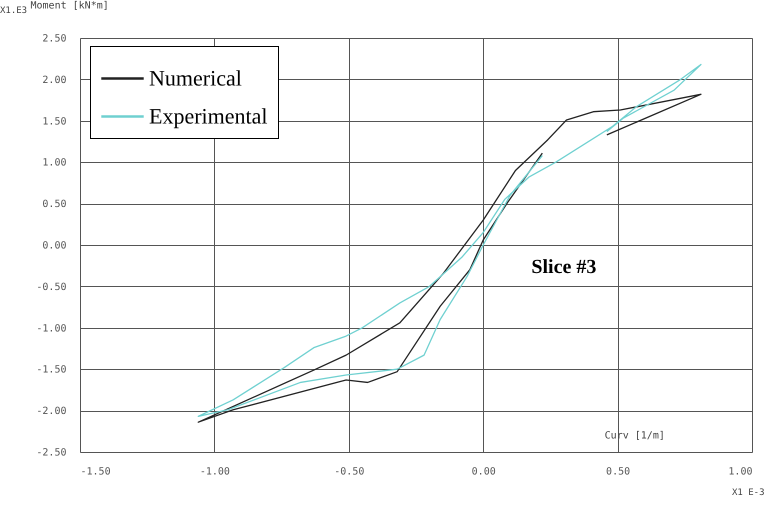 The image size is (769, 508). Describe the element at coordinates (195, 78) in the screenshot. I see `legend-label: Numerical` at that location.